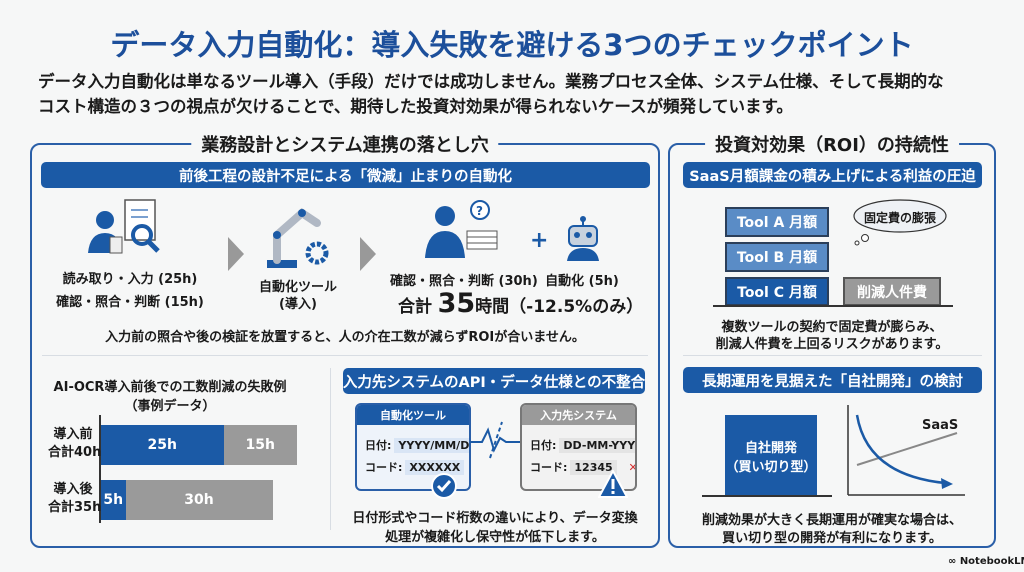 The width and height of the screenshot is (1024, 572). I want to click on code-value: XXXXXX, so click(435, 467).